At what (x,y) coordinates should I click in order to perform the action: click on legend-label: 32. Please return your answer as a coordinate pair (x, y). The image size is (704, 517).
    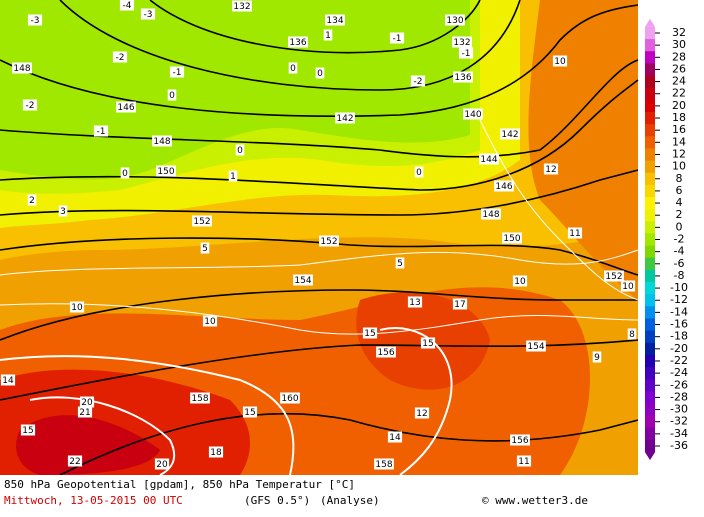
    Looking at the image, I should click on (679, 32).